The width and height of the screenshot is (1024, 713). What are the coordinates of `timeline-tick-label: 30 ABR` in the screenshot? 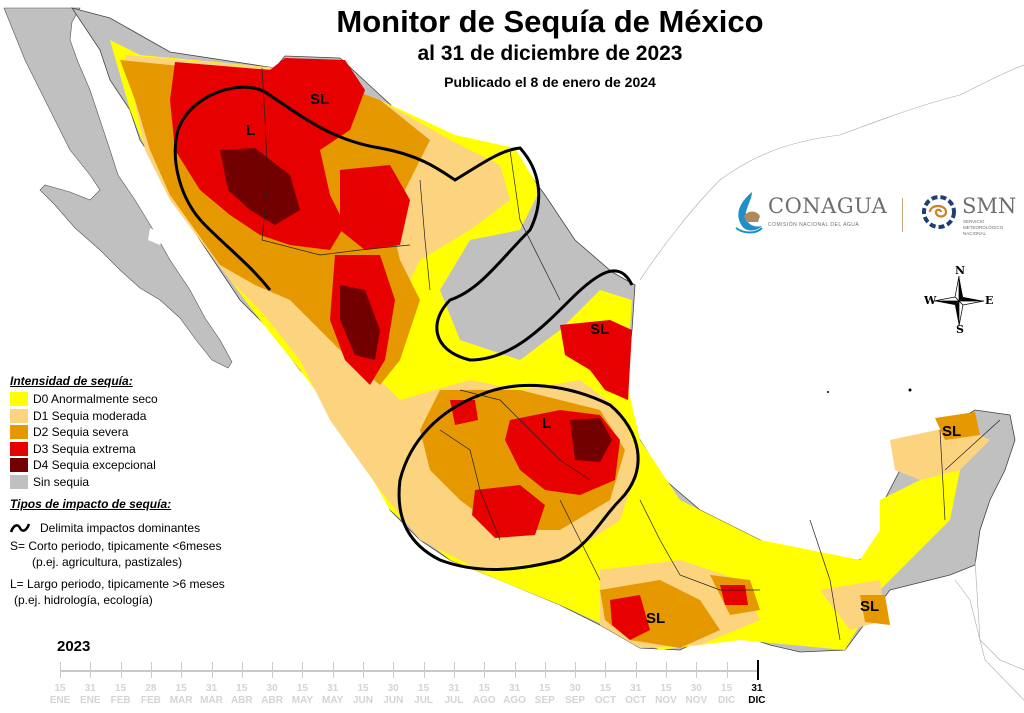 It's located at (272, 695).